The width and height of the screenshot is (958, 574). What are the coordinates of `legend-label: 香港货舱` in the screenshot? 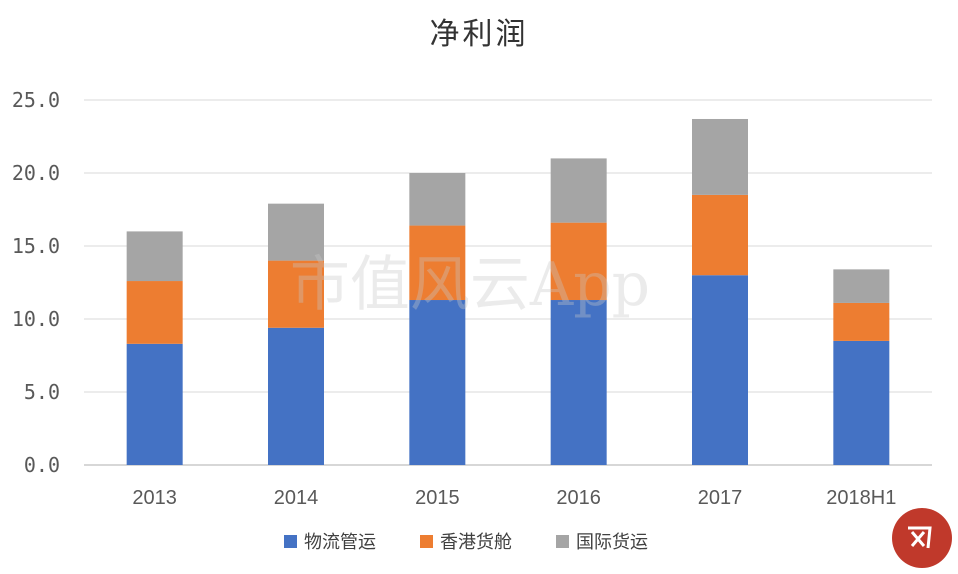 It's located at (476, 542).